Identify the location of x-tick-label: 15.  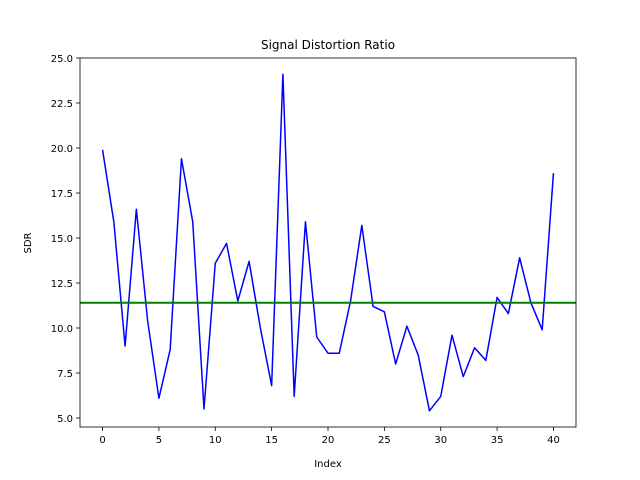
(271, 440).